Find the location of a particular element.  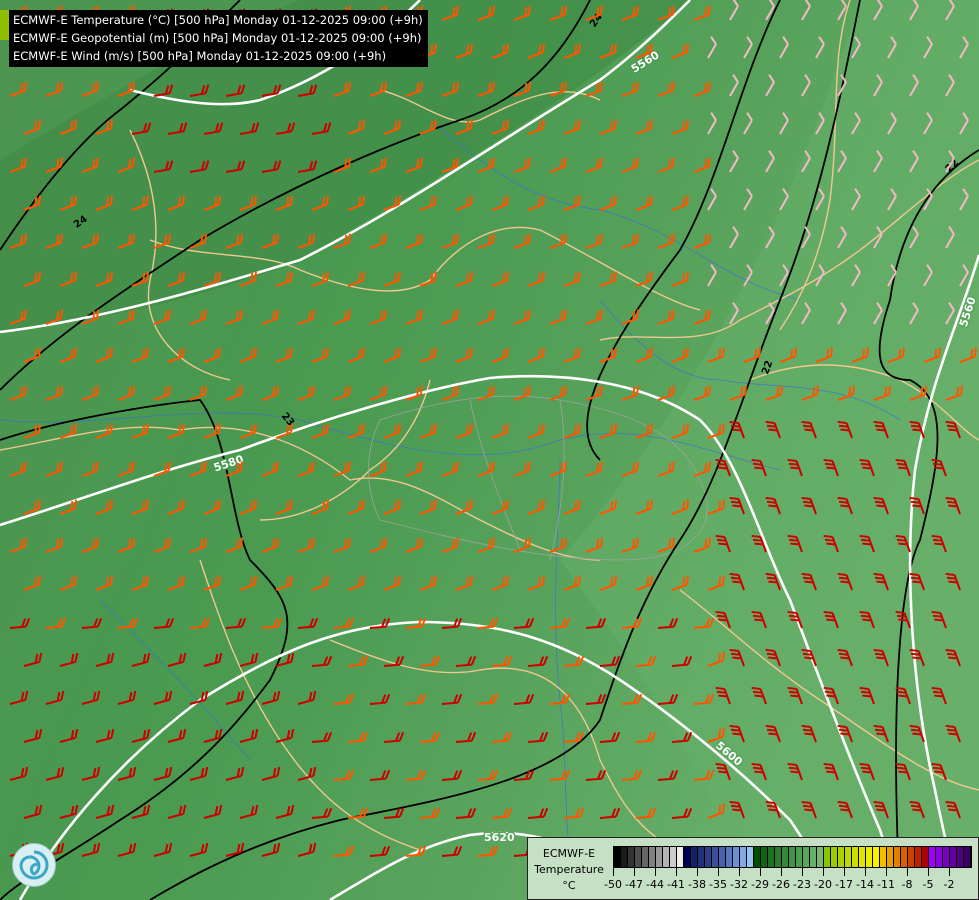

color-bar is located at coordinates (792, 857).